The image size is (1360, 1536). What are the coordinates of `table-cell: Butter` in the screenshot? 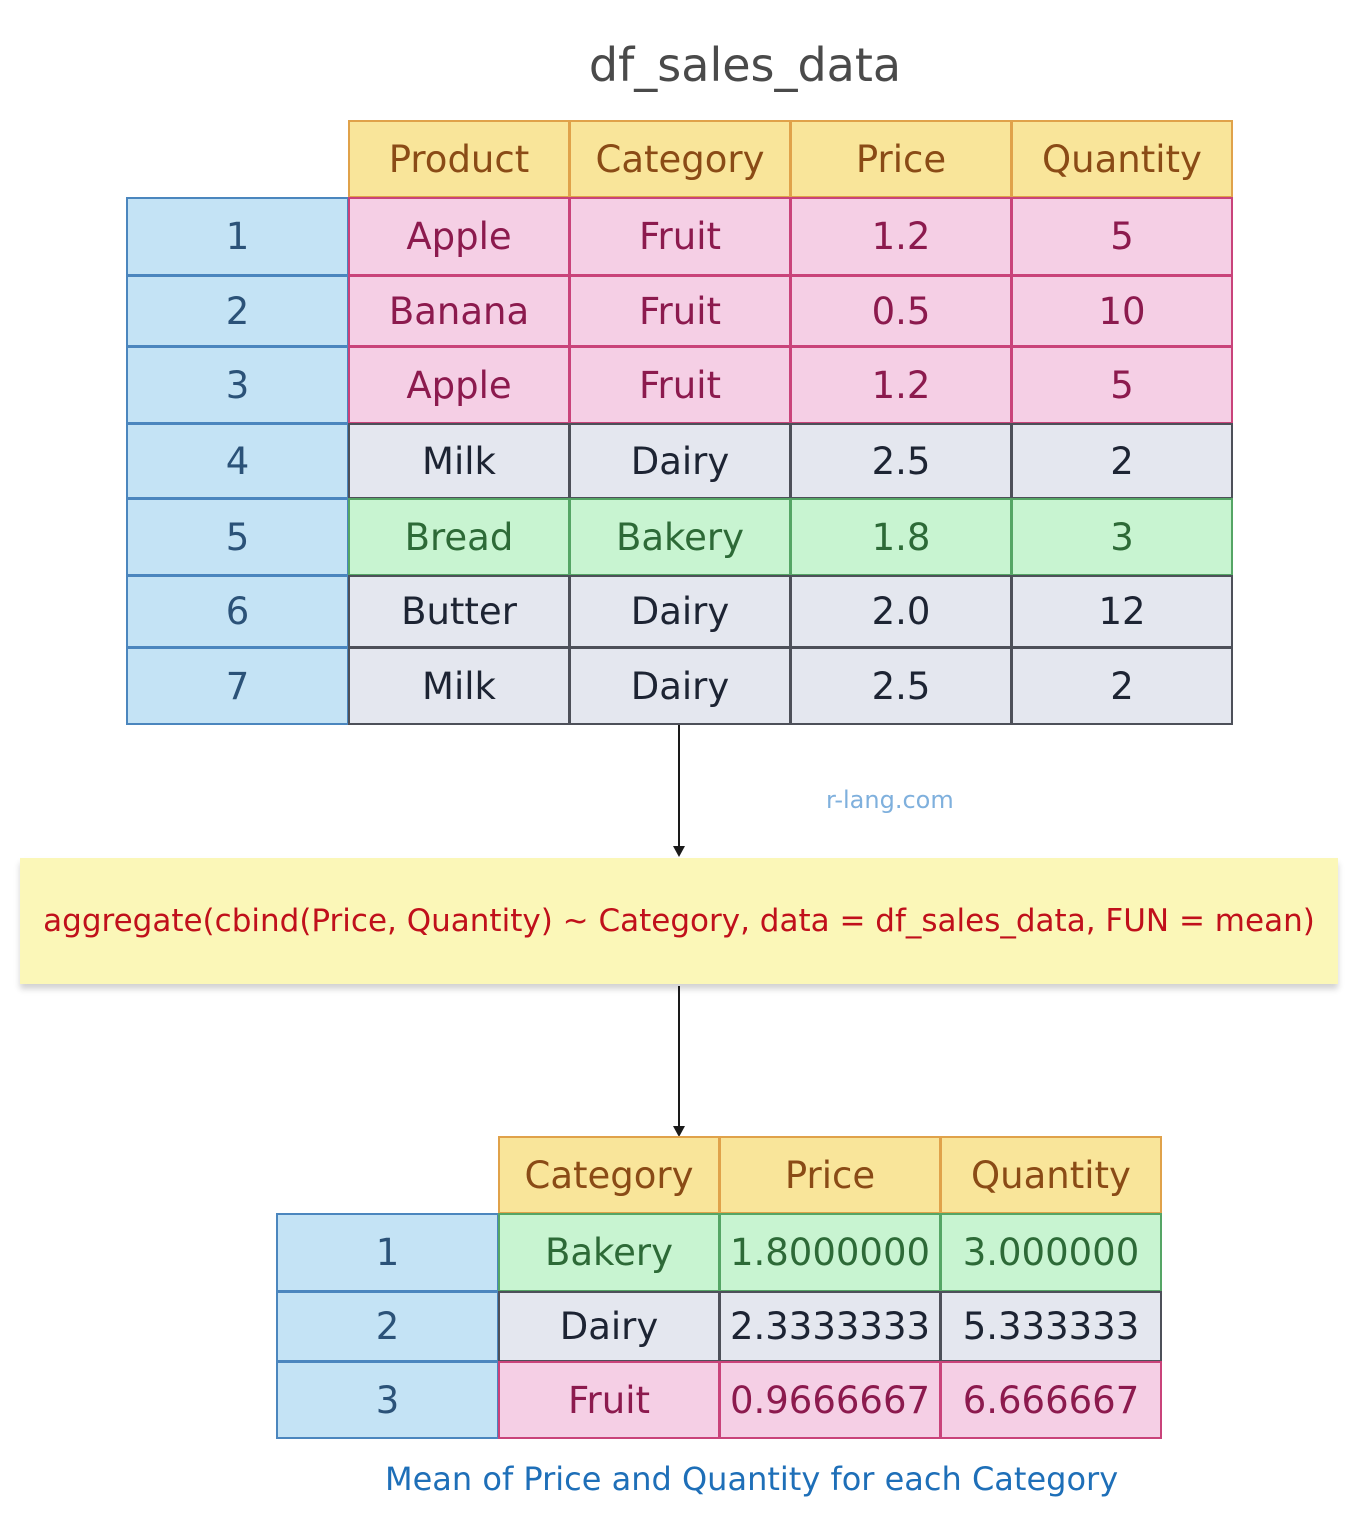 It's located at (459, 611).